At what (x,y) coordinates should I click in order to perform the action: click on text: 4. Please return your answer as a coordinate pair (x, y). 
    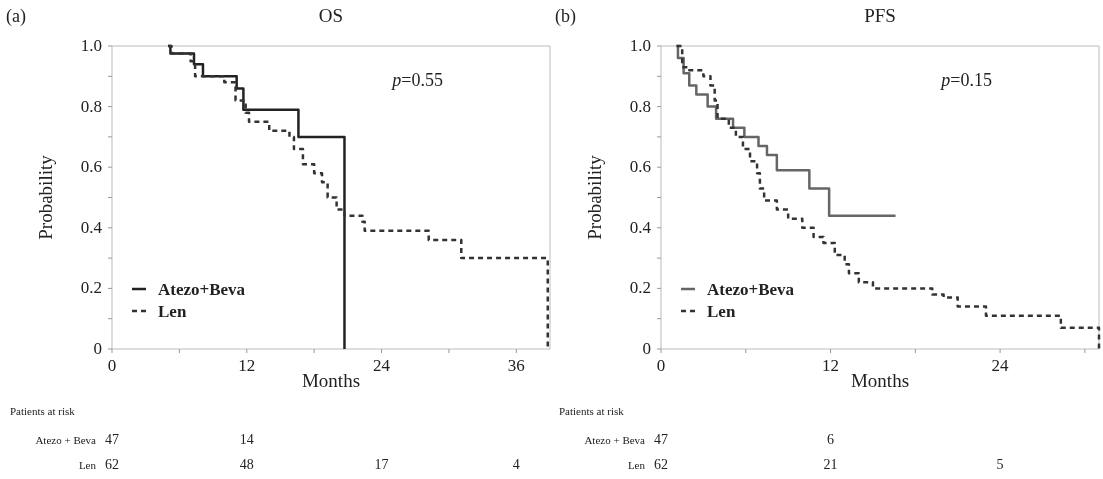
    Looking at the image, I should click on (516, 464).